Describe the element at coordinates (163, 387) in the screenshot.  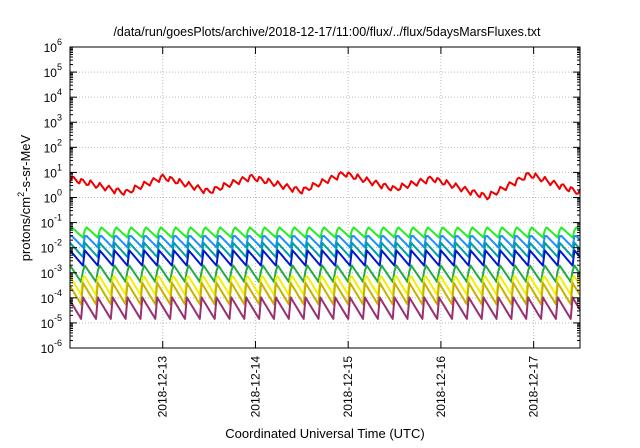
I see `x-tick-label: 2018-12-13` at that location.